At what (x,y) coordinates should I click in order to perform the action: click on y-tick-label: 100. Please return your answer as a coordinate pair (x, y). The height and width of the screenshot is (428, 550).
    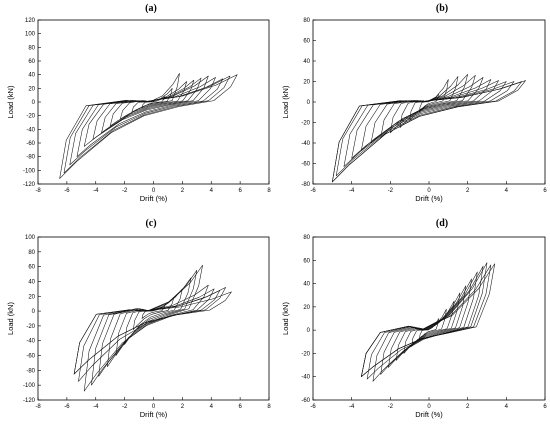
    Looking at the image, I should click on (30, 35).